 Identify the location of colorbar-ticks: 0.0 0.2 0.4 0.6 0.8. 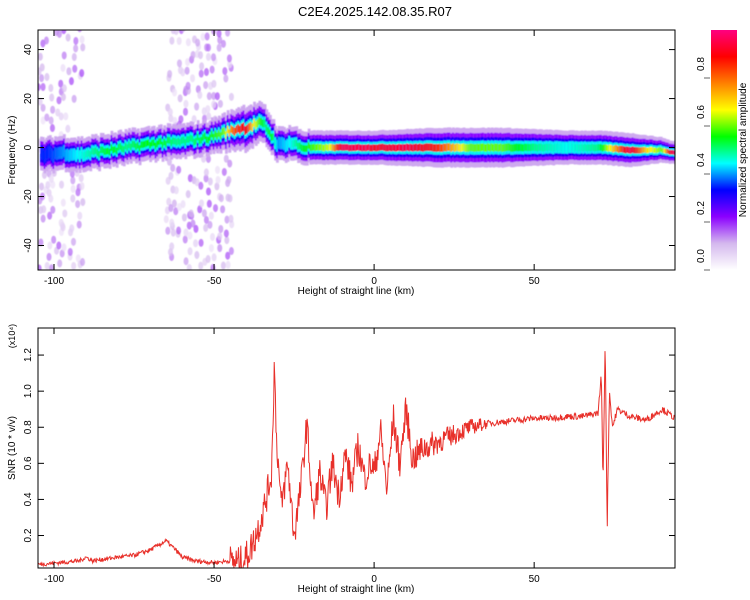
(703, 164).